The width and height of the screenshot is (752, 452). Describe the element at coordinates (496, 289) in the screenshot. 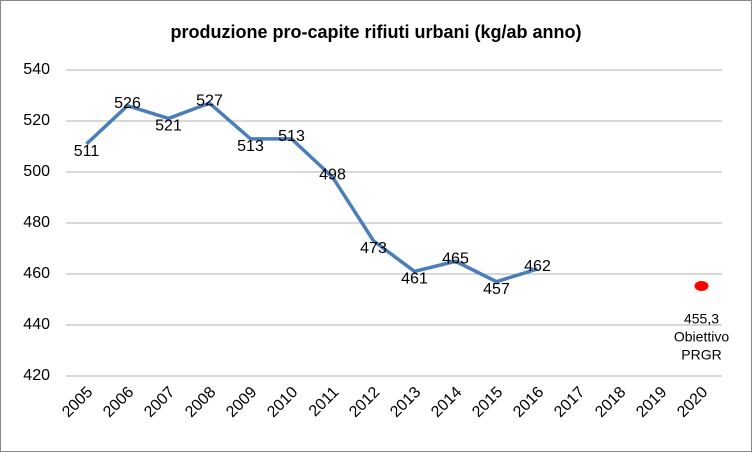

I see `data-label: 457` at that location.